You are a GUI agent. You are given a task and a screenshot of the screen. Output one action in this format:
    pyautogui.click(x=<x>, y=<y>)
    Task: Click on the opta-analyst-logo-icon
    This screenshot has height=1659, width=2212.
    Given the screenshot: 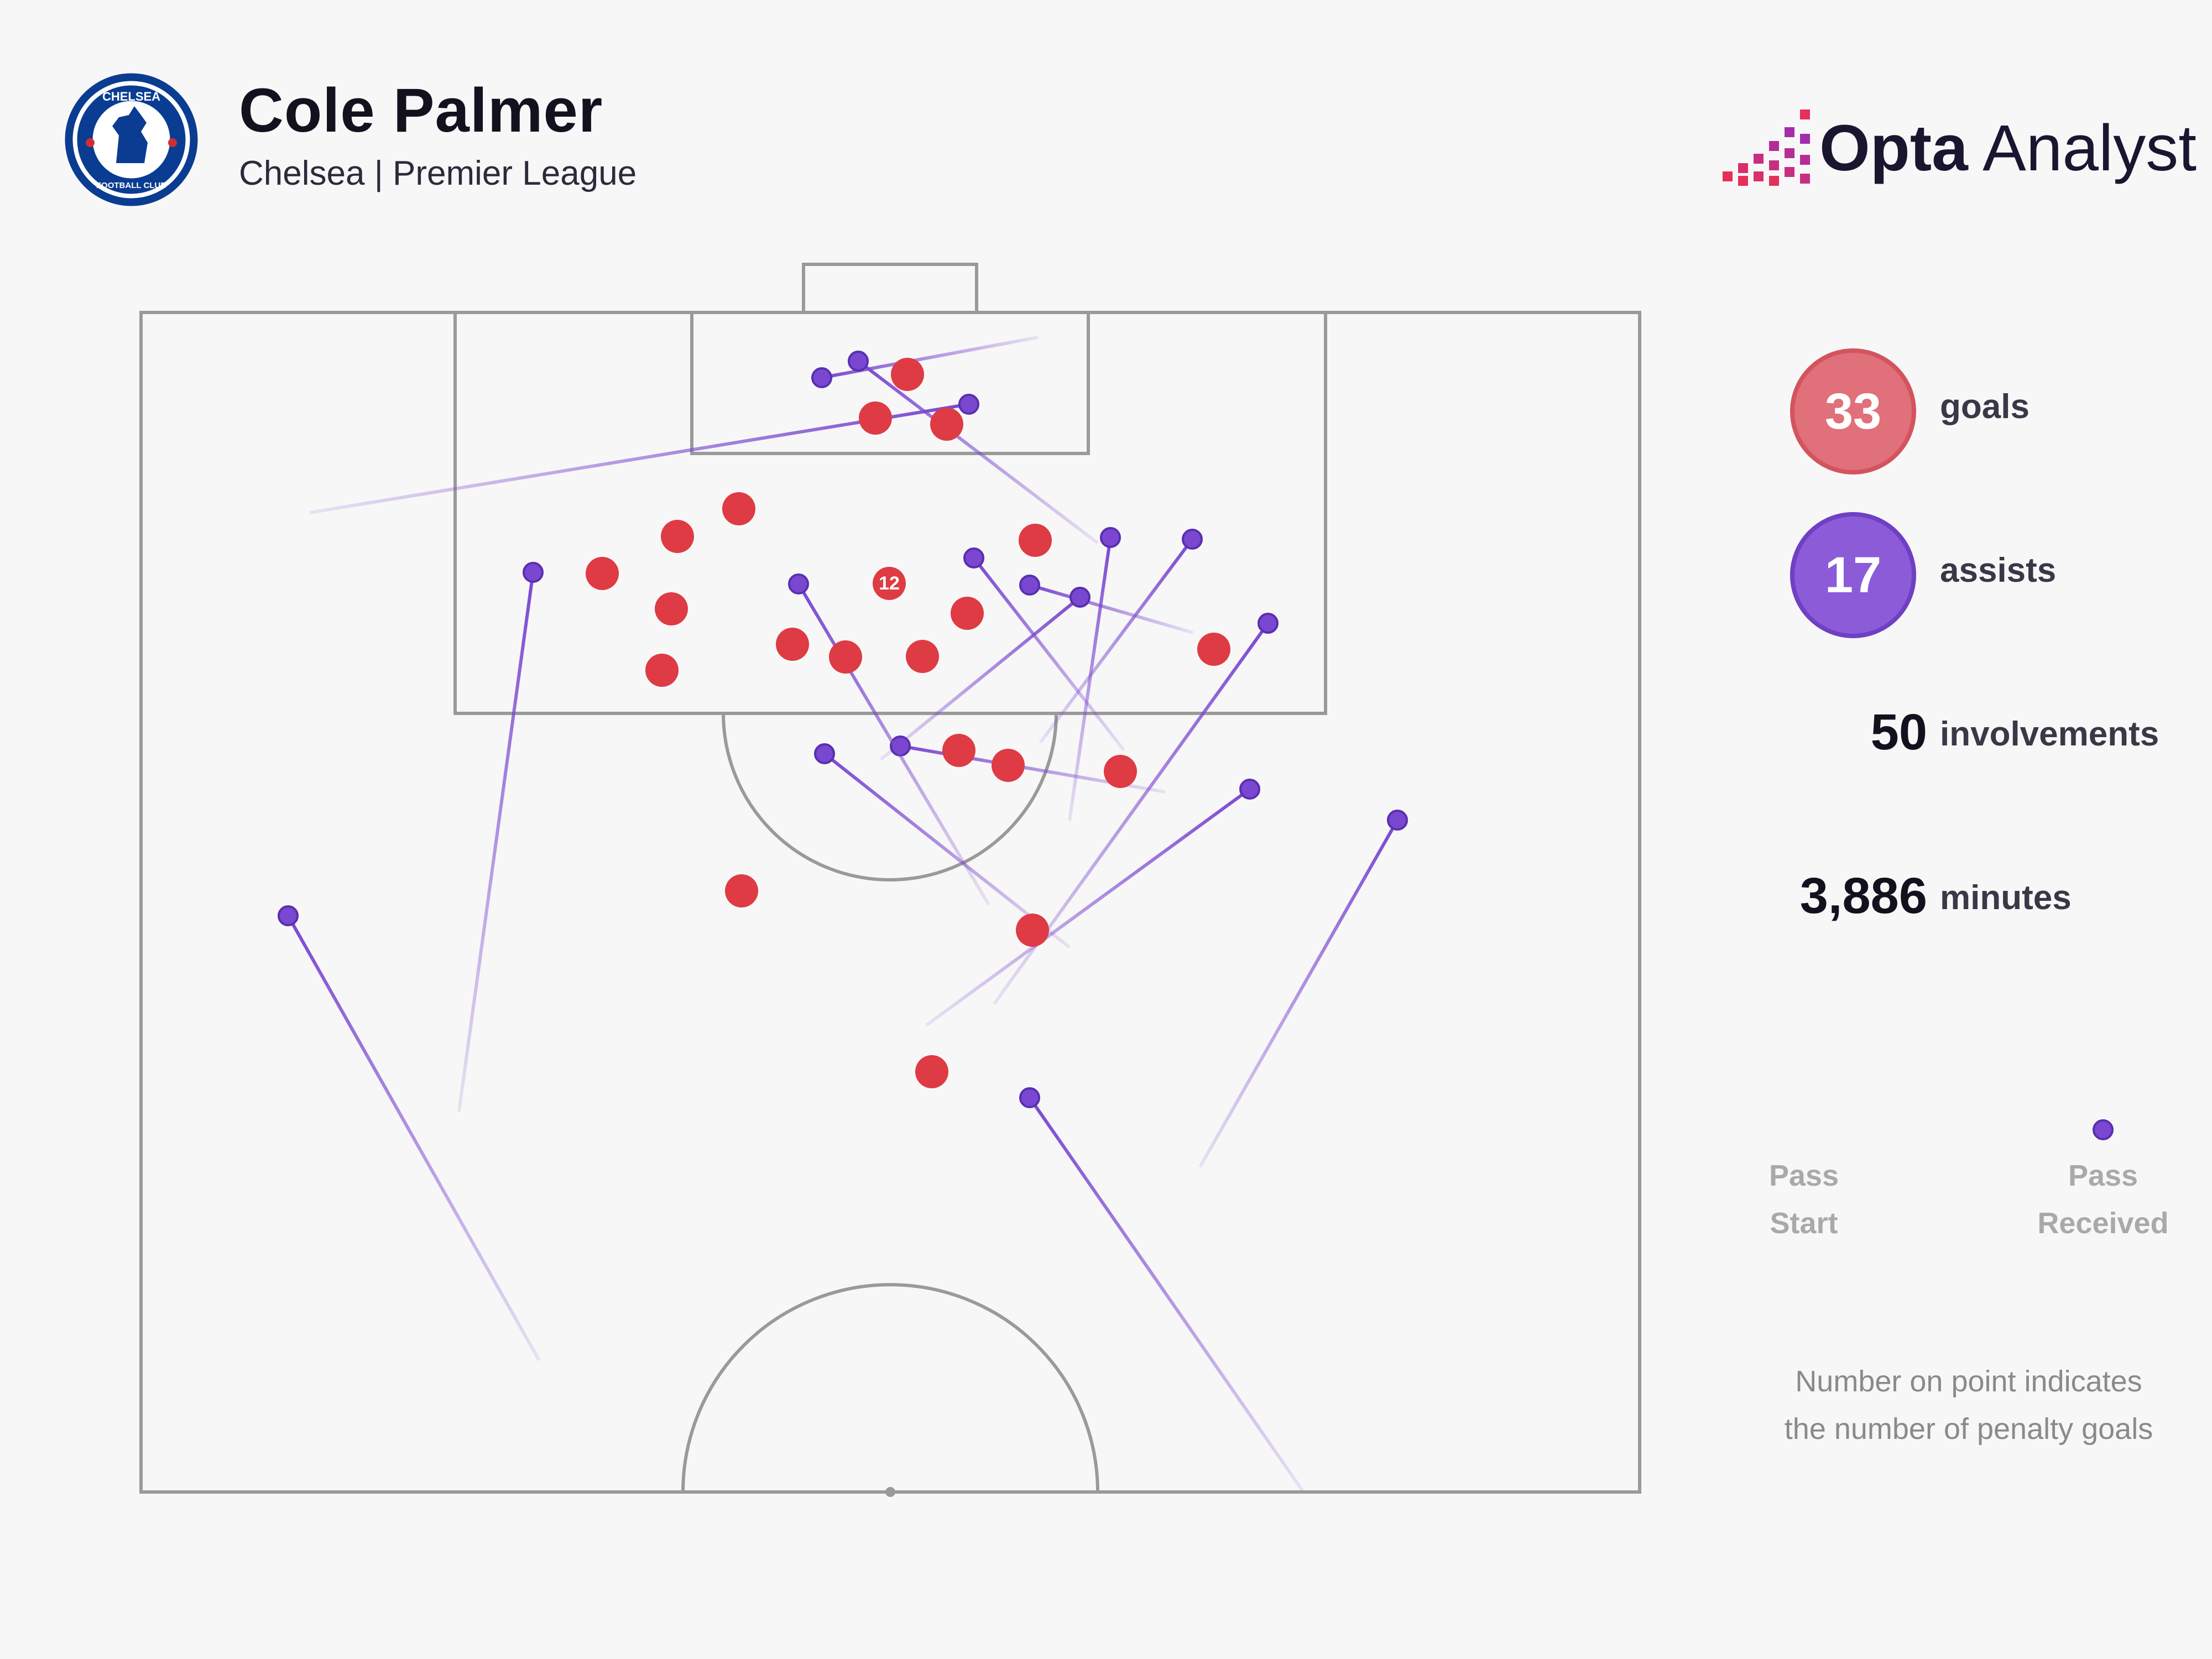 What is the action you would take?
    pyautogui.click(x=1767, y=147)
    